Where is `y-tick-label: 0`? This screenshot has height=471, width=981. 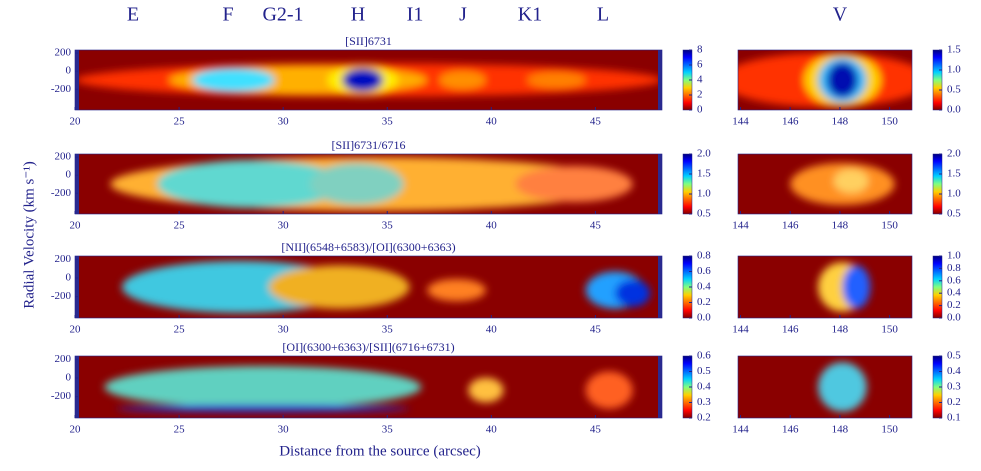 y-tick-label: 0 is located at coordinates (69, 377).